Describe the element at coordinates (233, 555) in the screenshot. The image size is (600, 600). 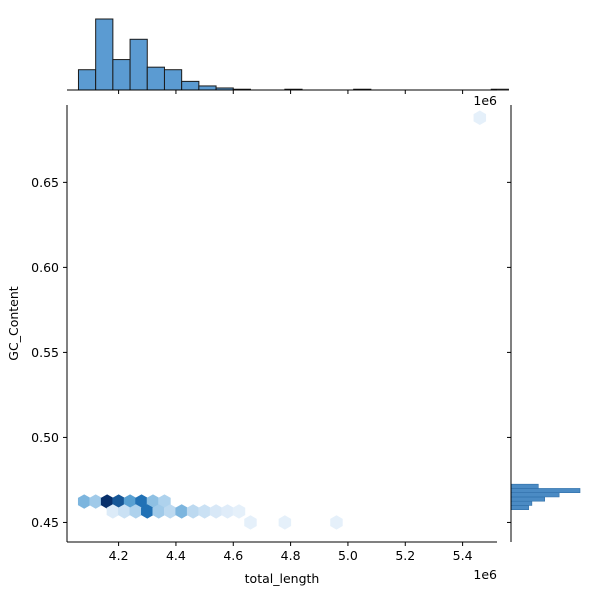
I see `x-tick-label: 4.6` at that location.